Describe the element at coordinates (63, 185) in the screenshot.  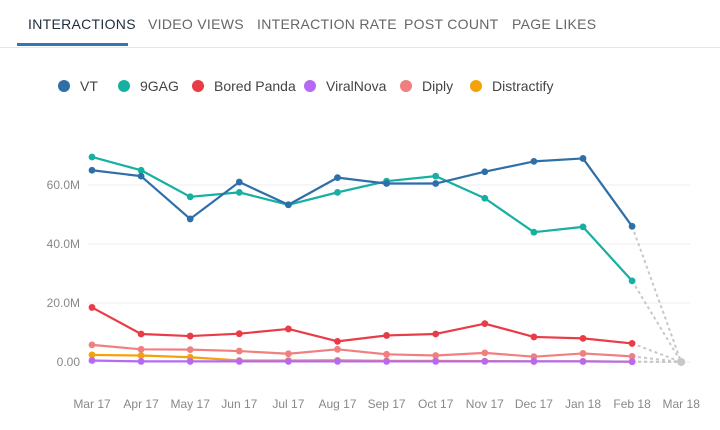
I see `y-tick-label: 60.0M` at that location.